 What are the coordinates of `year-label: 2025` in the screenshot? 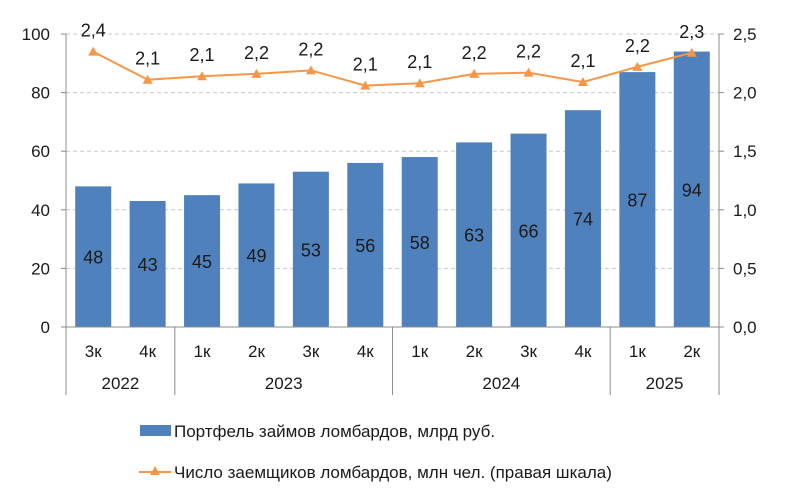 It's located at (665, 383).